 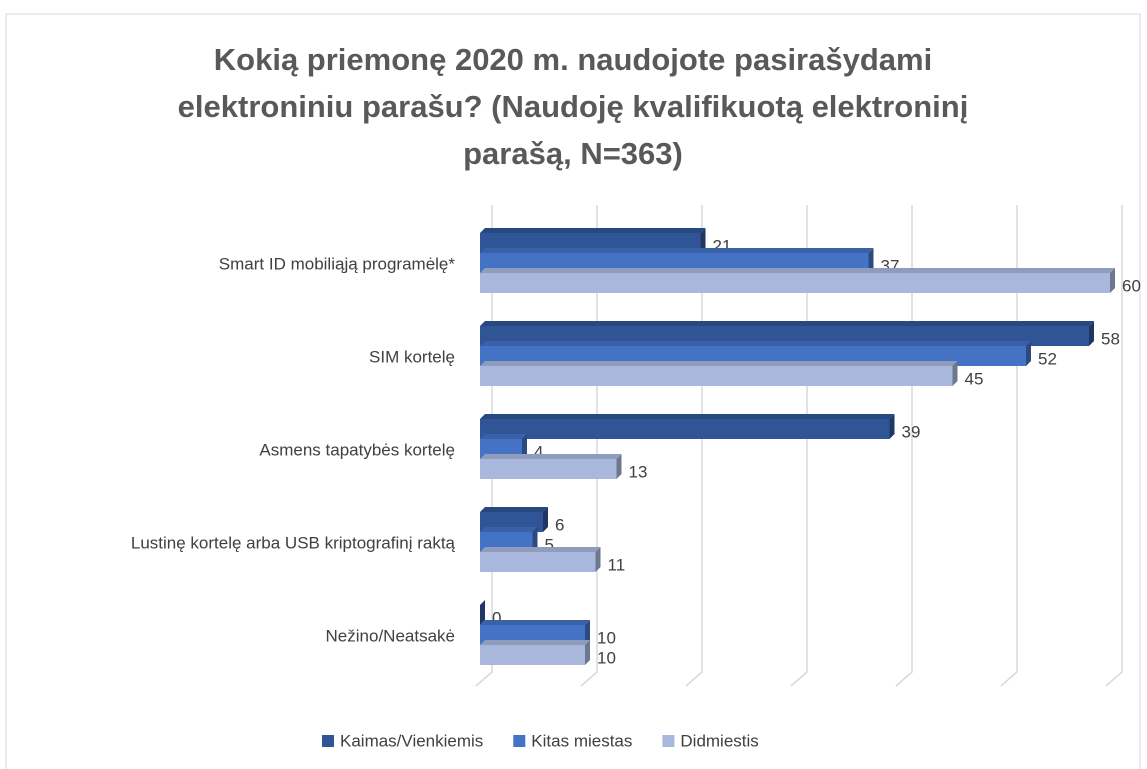 What do you see at coordinates (581, 740) in the screenshot?
I see `legend-label: Kitas miestas` at bounding box center [581, 740].